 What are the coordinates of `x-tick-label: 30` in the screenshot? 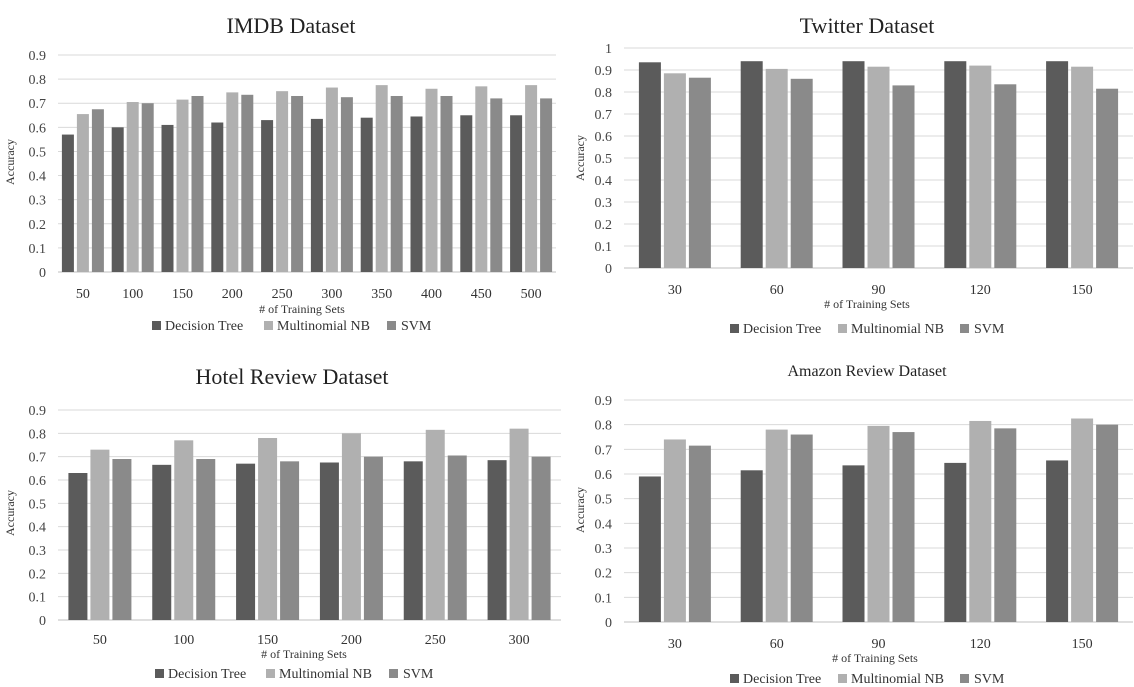 It's located at (675, 644).